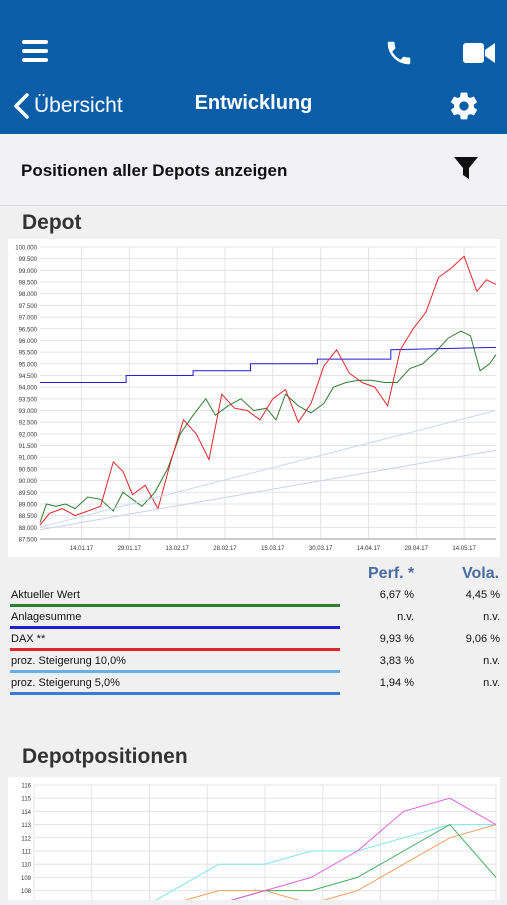  I want to click on y-tick-label: 93.000, so click(28, 412).